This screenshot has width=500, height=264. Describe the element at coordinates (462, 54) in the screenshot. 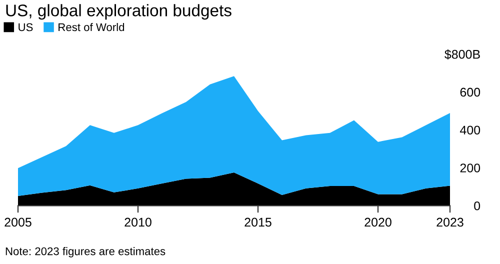

I see `y-tick-label: $800B` at that location.